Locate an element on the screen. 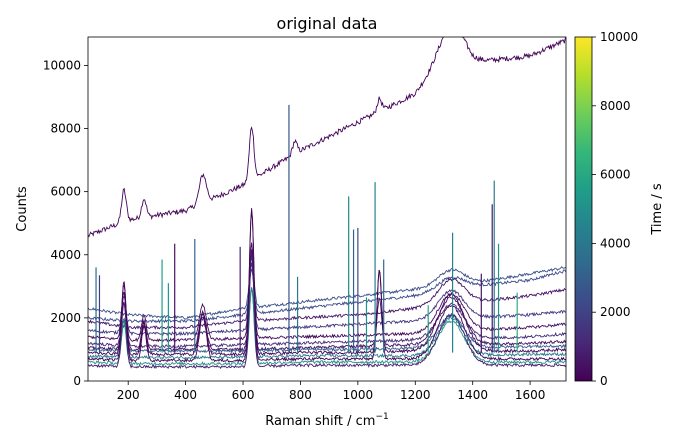 The width and height of the screenshot is (680, 445). x-tick-label: 600 is located at coordinates (243, 395).